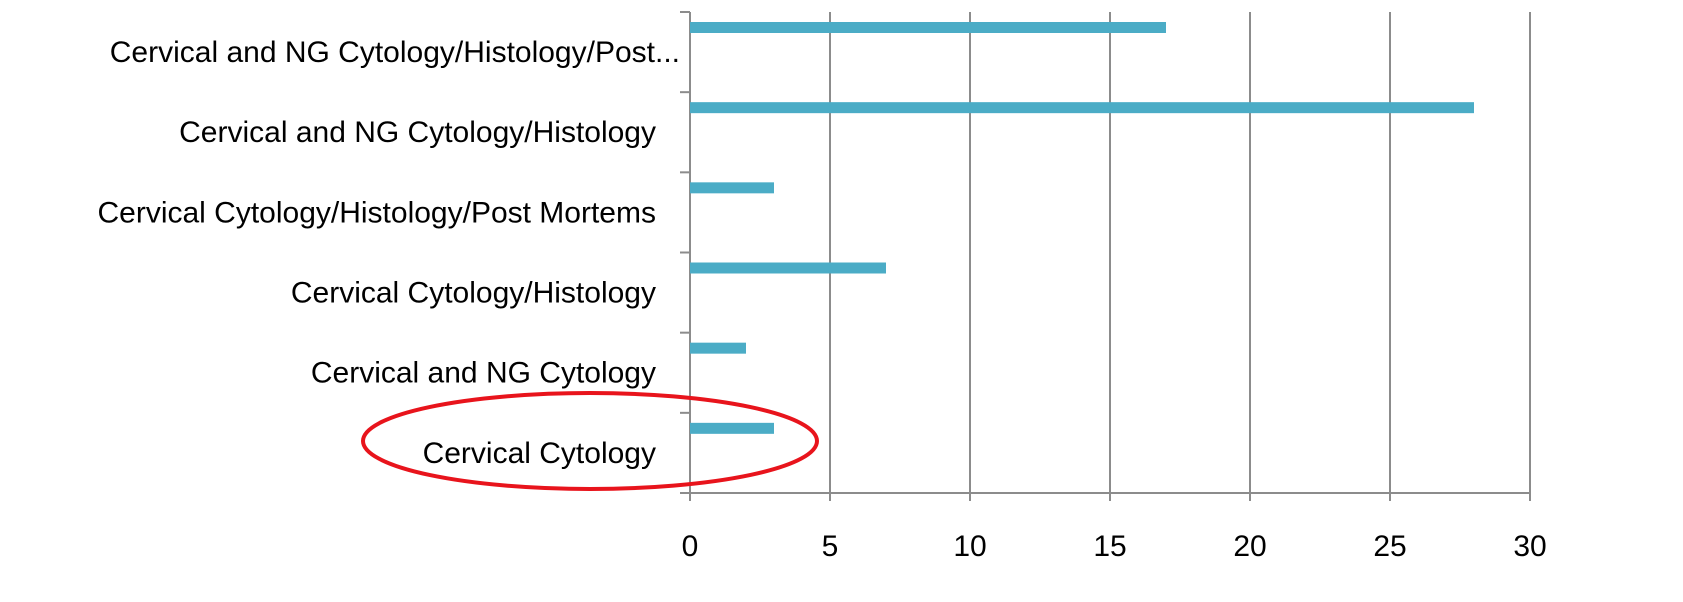 This screenshot has width=1683, height=602. What do you see at coordinates (969, 546) in the screenshot?
I see `x-tick-label: 10` at bounding box center [969, 546].